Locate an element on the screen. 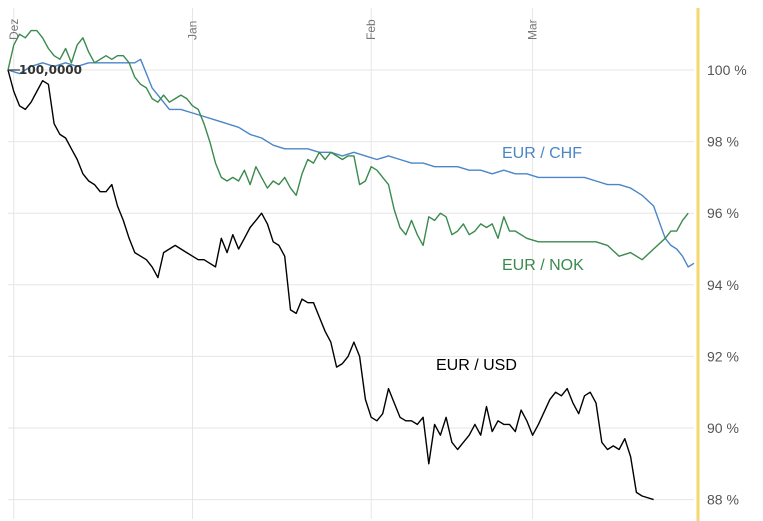 The image size is (763, 521). y-tick-label: 100 % is located at coordinates (727, 70).